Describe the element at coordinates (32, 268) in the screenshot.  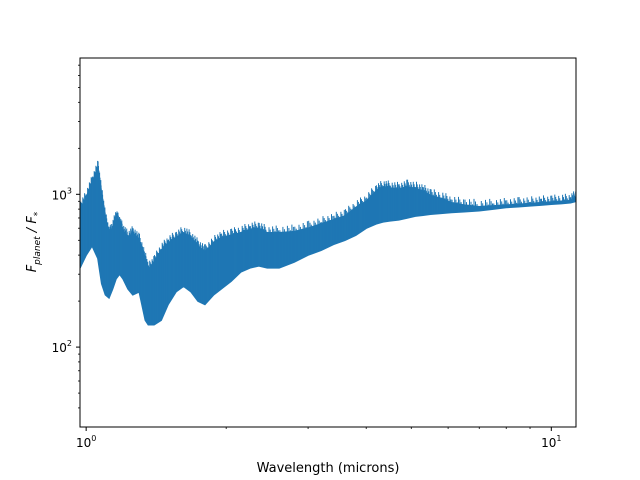
I see `y-axis-label-main: F` at that location.